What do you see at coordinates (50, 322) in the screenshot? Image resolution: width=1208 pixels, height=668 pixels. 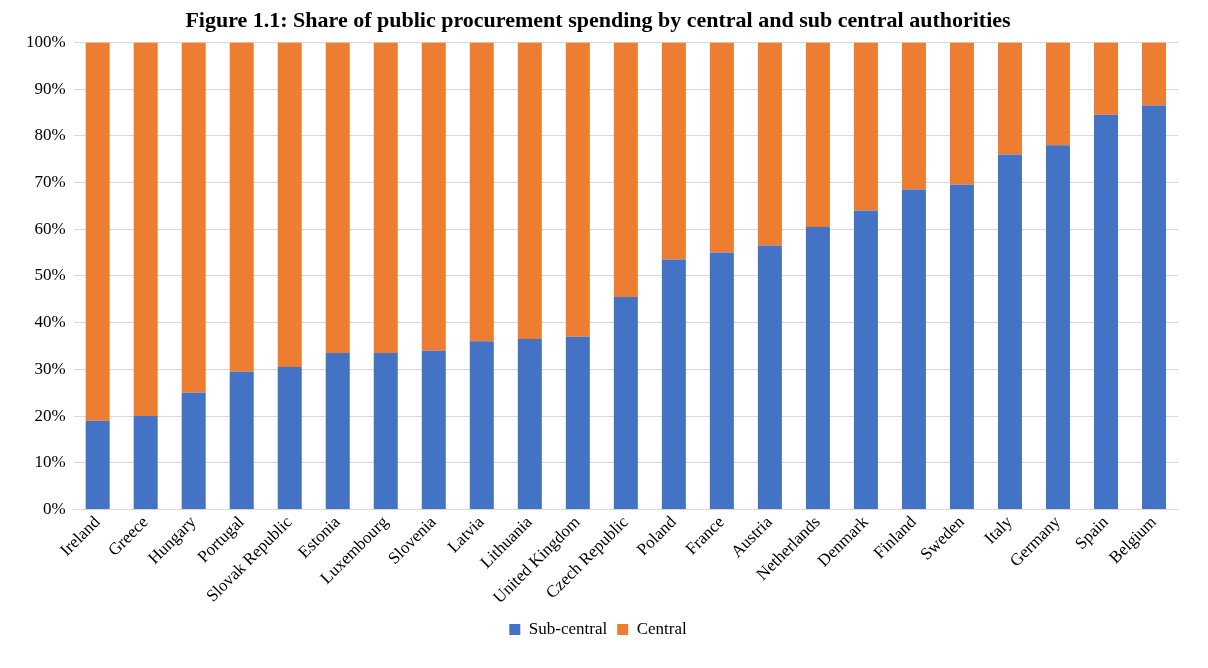 I see `y-tick-label: 40%` at bounding box center [50, 322].